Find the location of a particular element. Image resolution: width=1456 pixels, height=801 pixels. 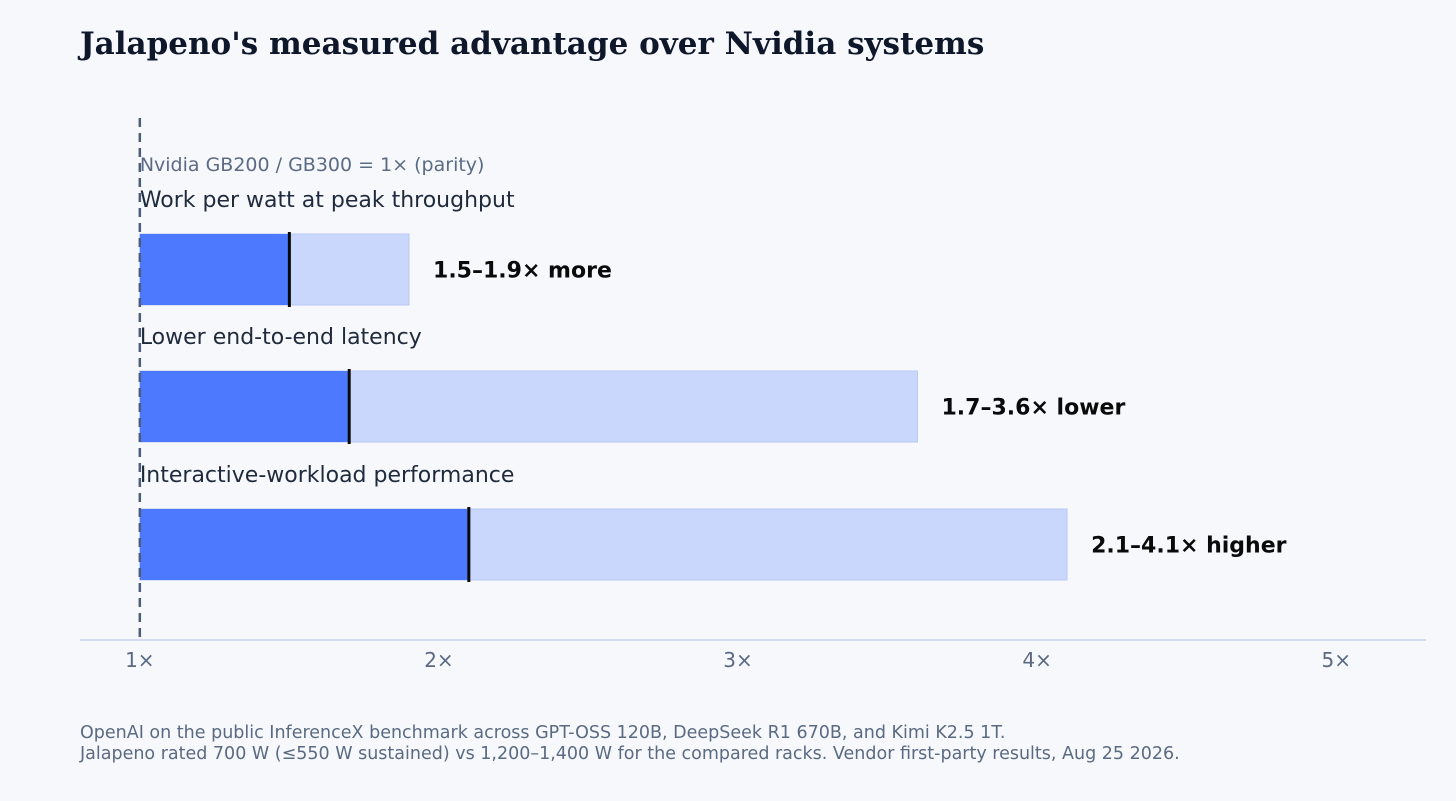

x-tick-label-4: 4× is located at coordinates (1036, 660).